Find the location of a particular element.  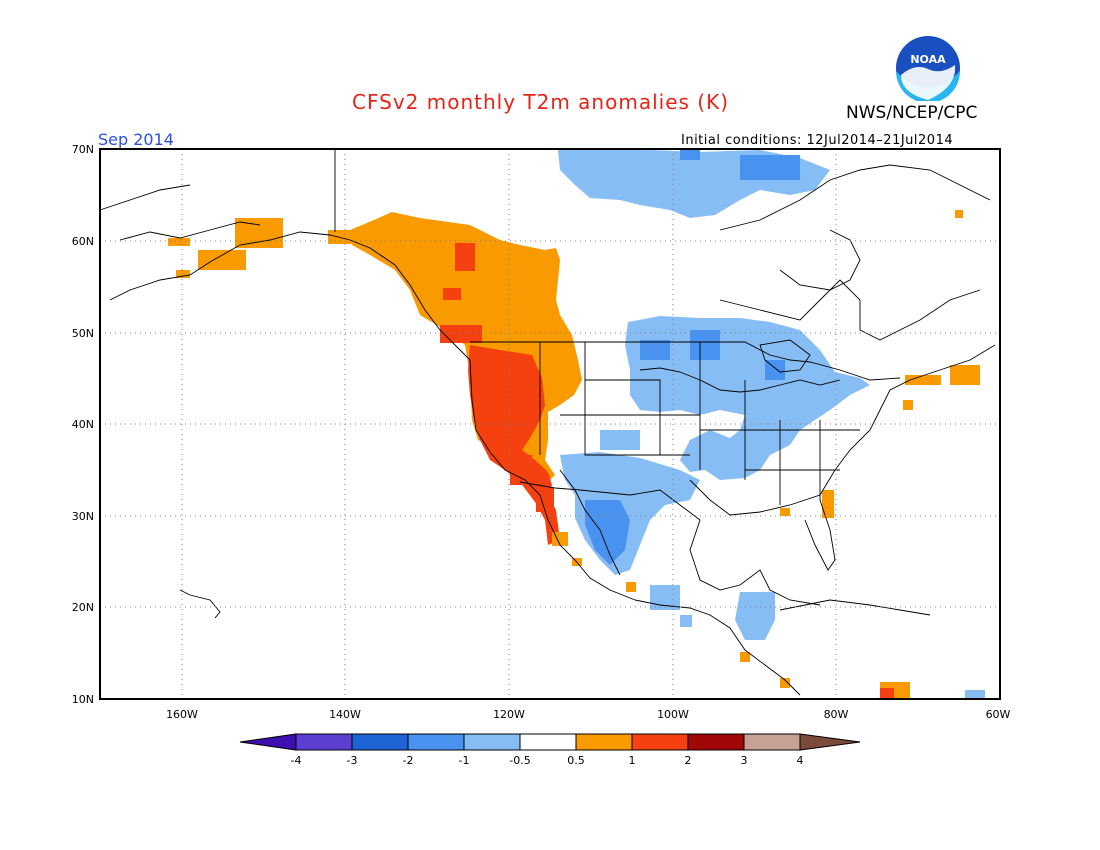

lon-label: 160W is located at coordinates (182, 714).